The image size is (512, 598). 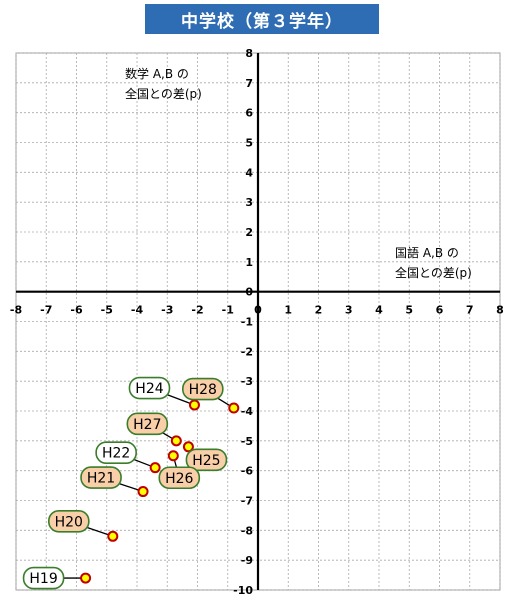 I want to click on point-label: H25, so click(x=206, y=460).